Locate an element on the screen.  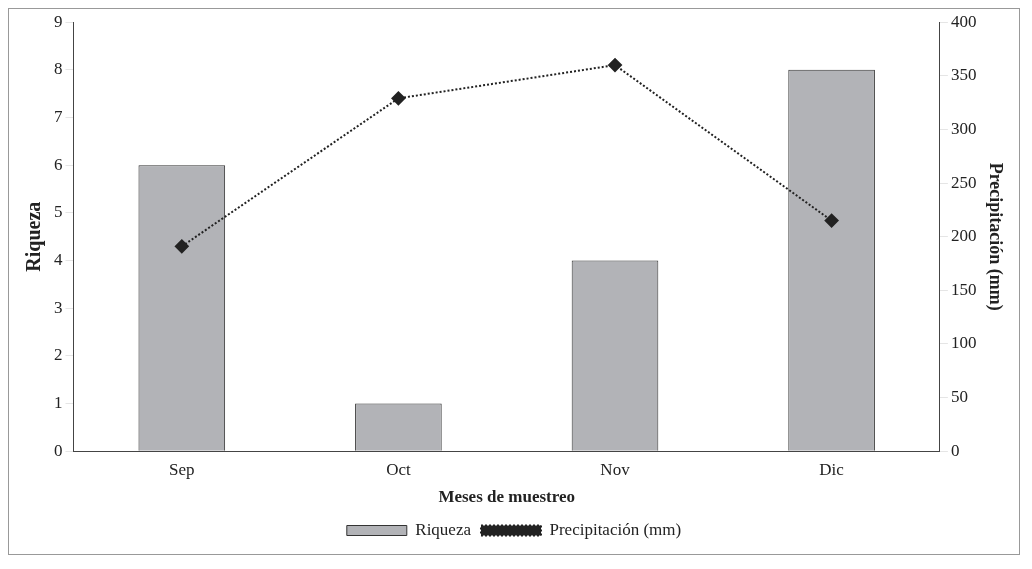
y-tick-label: 3 is located at coordinates (58, 307).